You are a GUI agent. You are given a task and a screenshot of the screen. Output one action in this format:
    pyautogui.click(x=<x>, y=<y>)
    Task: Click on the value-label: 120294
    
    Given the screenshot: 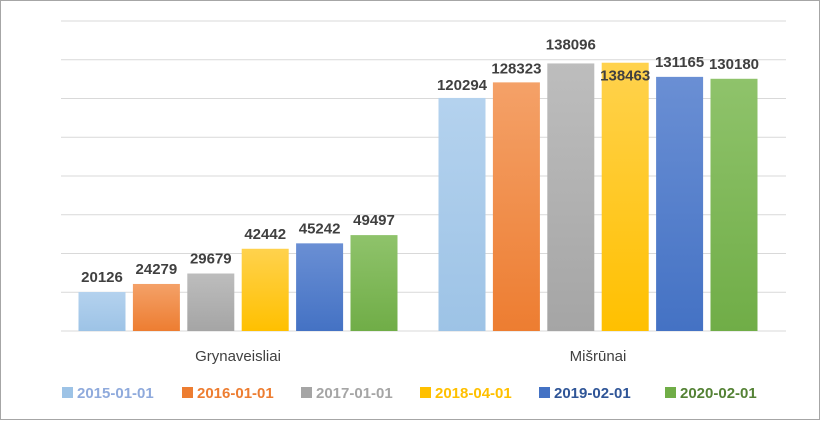 What is the action you would take?
    pyautogui.click(x=462, y=85)
    